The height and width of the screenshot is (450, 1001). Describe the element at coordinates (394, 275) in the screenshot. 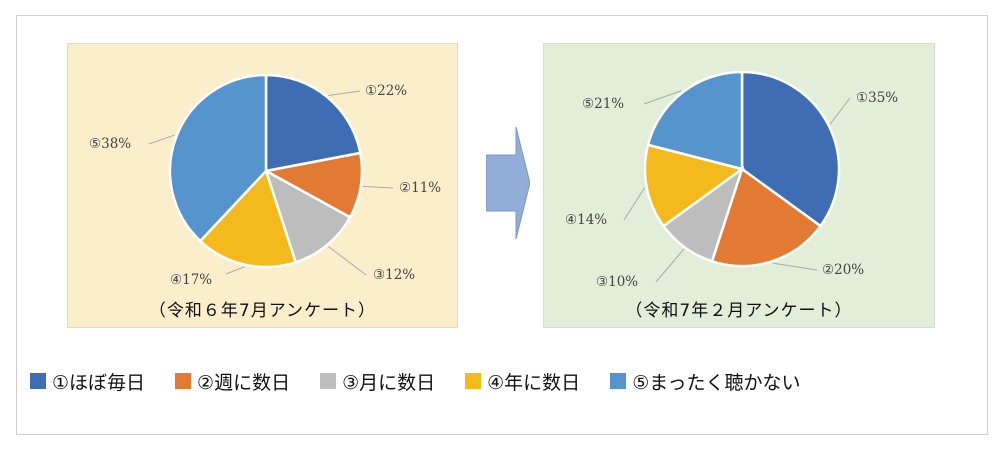

I see `slice-label-2024-3: ③12%` at that location.